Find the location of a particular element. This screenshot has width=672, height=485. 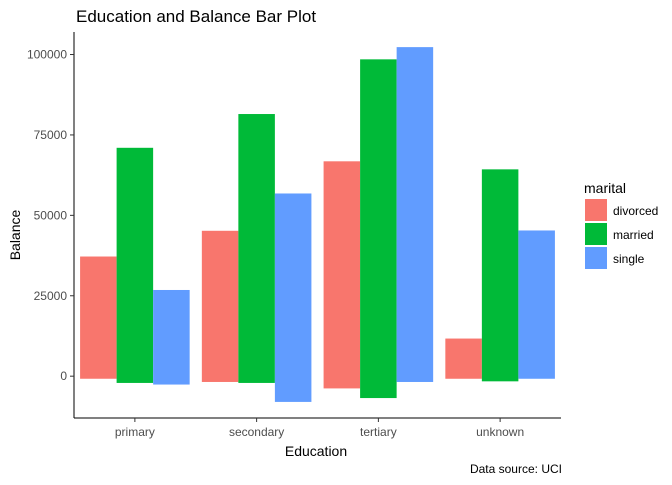

chart-title: Education and Balance Bar Plot is located at coordinates (196, 16).